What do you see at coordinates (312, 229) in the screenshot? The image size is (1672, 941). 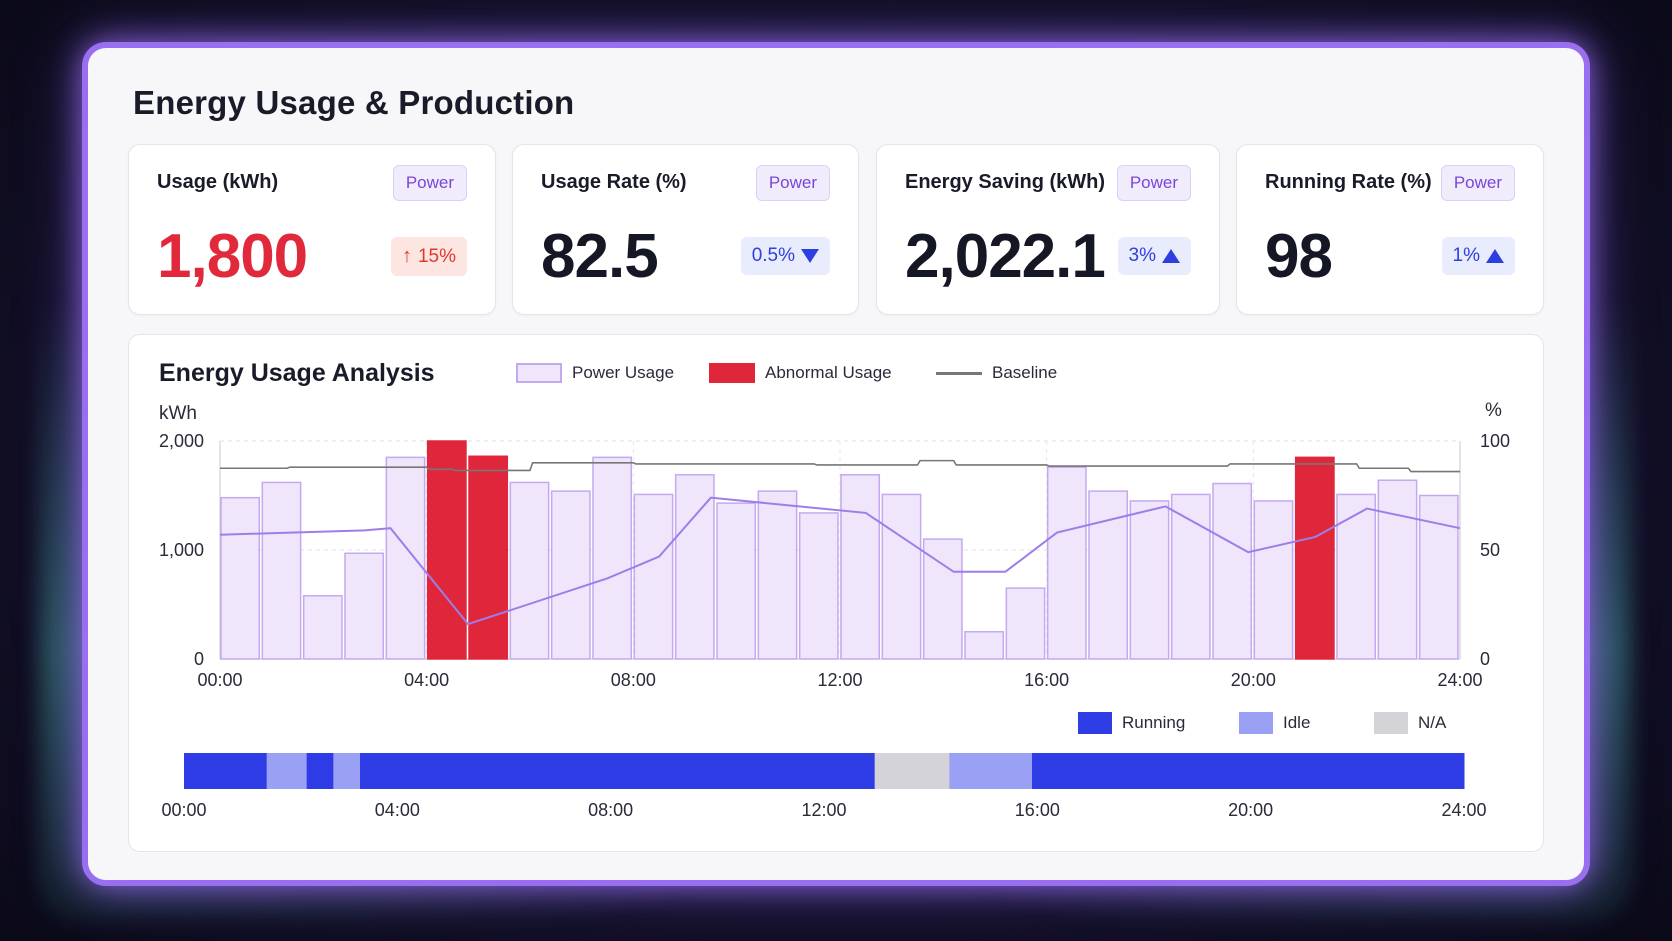 I see `kpi-card-usage: Usage (kWh) Power 1,800 ↑ 15%` at bounding box center [312, 229].